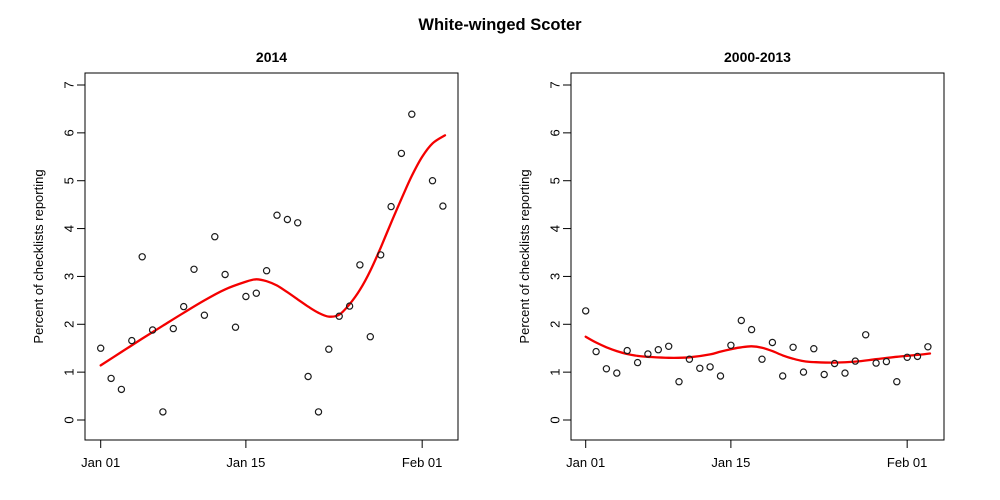  I want to click on y-axis-label-left: Percent of checklists reporting, so click(38, 256).